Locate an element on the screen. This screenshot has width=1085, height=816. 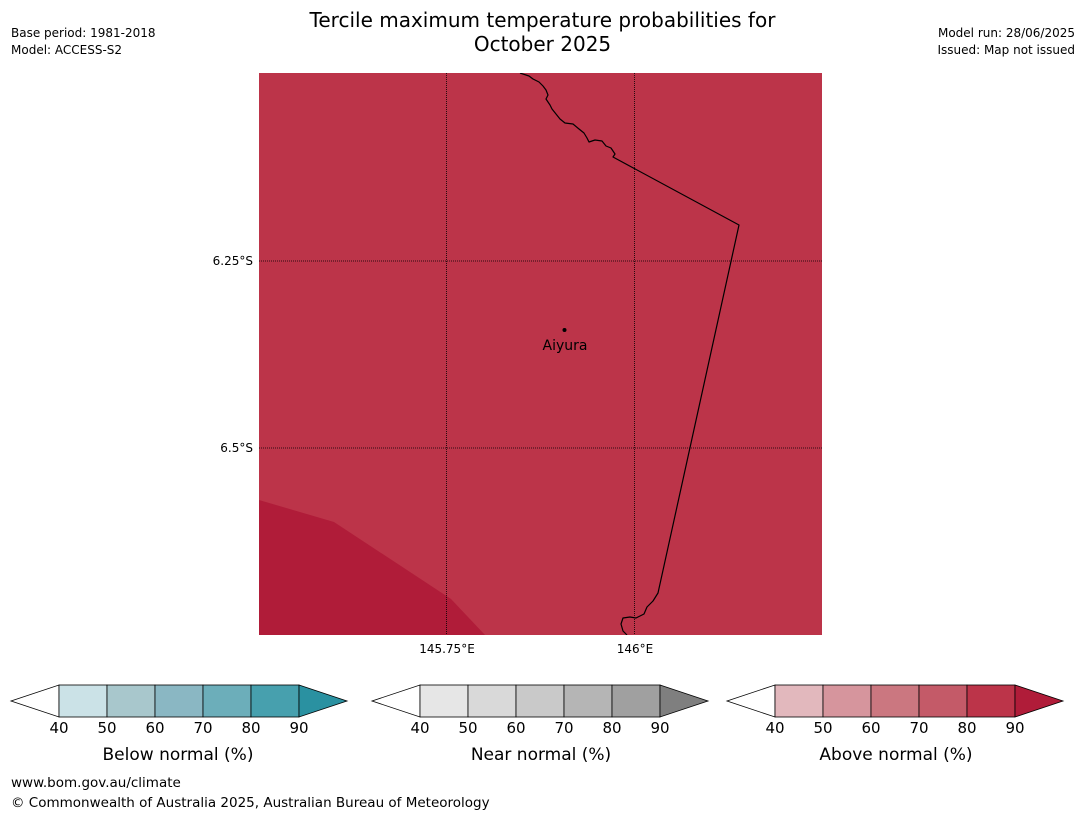
colorbar-below-tick-70: 70 is located at coordinates (203, 728).